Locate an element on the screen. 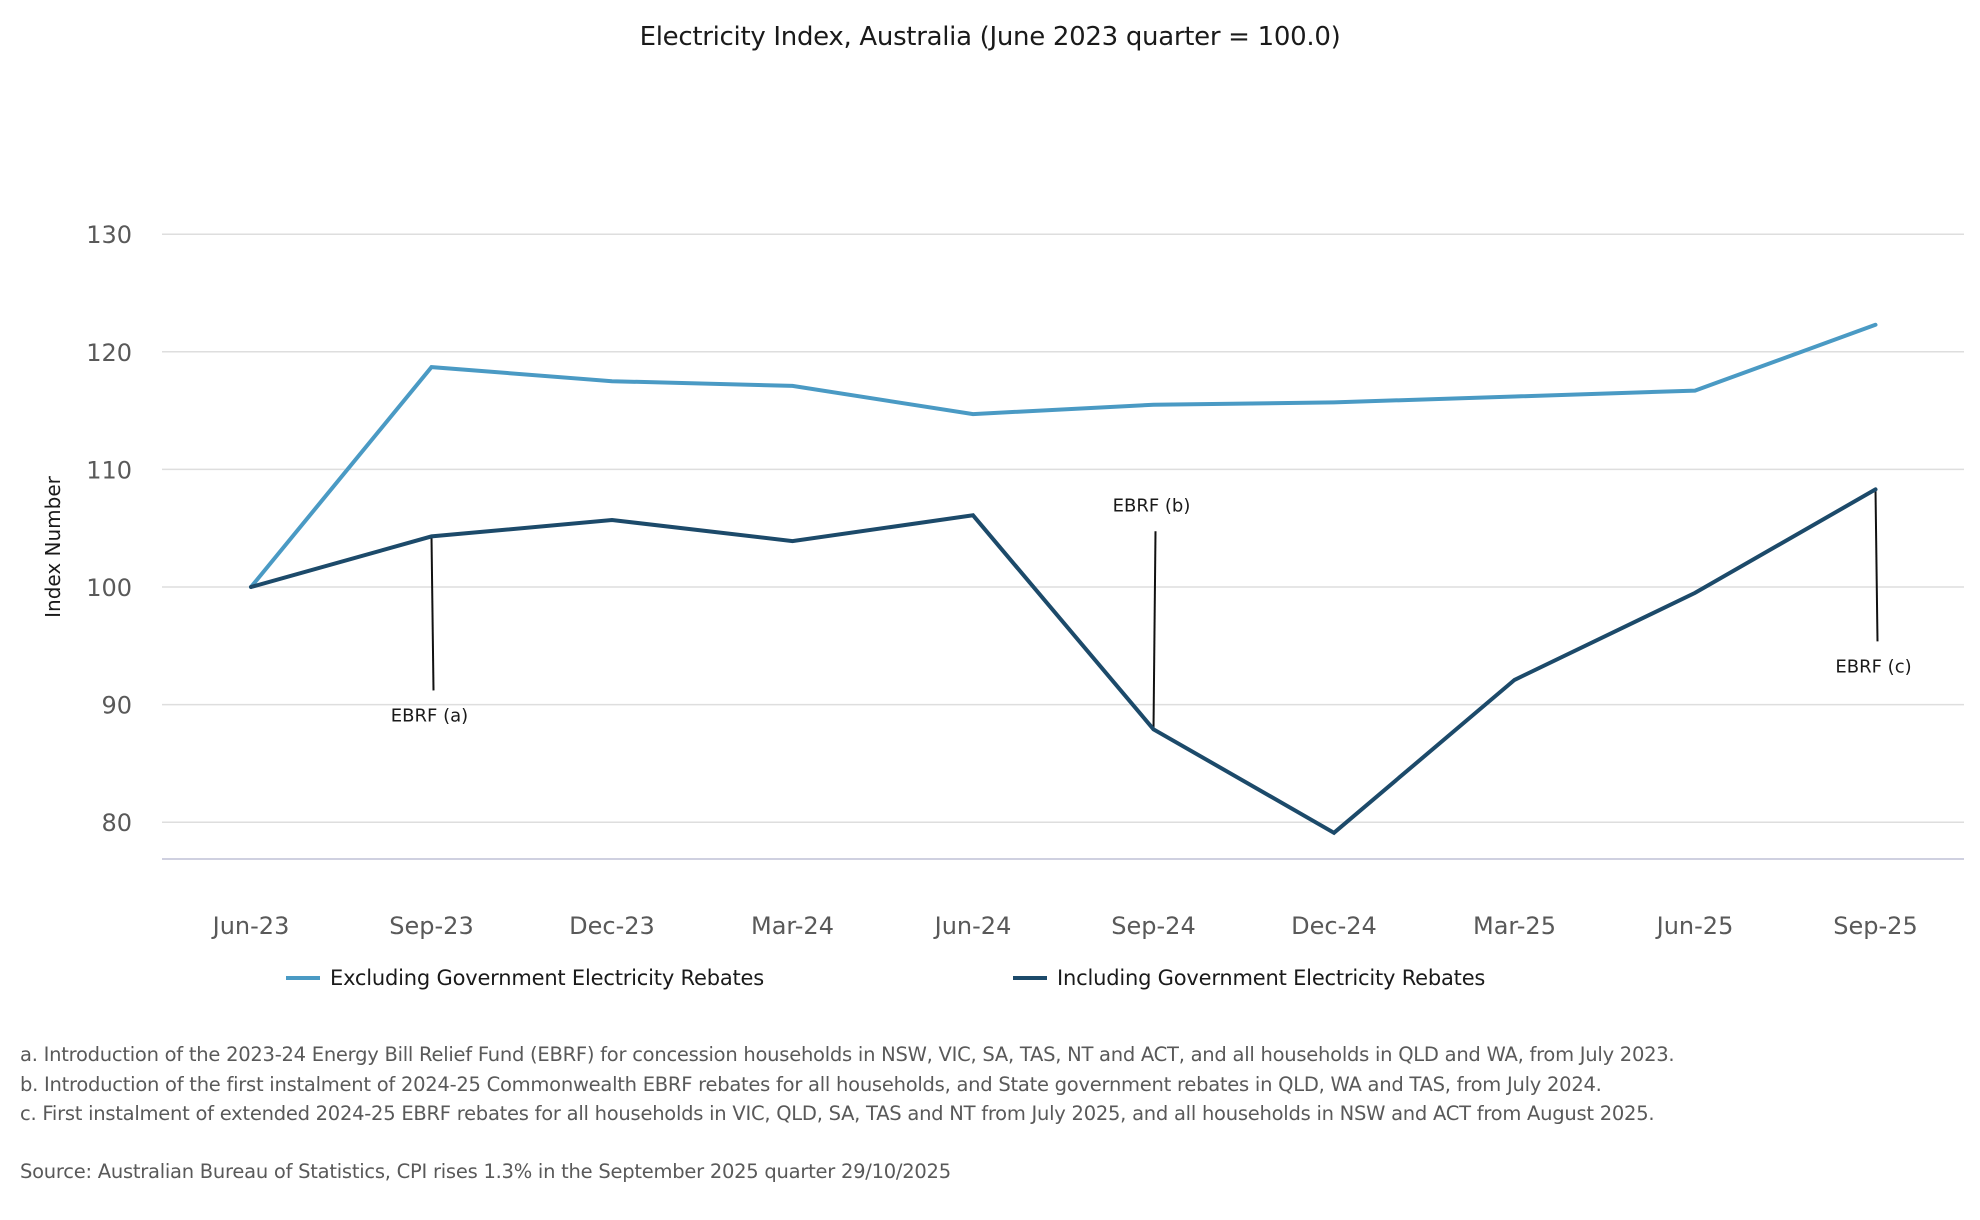  annotation-labels: EBRF (a) EBRF (b) EBRF (c) is located at coordinates (1151, 610).